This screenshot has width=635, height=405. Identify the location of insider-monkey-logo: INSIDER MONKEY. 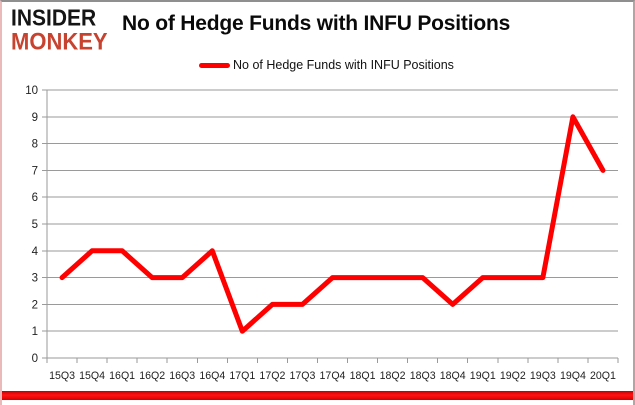
(59, 30).